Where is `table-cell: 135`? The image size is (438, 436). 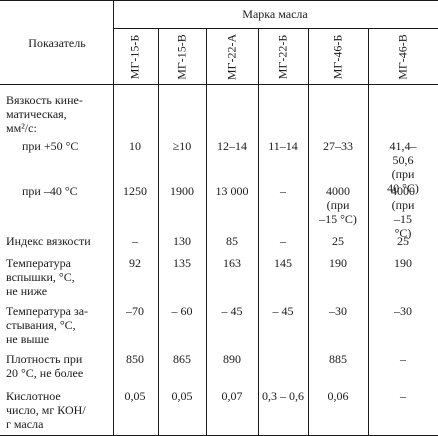 table-cell: 135 is located at coordinates (182, 263).